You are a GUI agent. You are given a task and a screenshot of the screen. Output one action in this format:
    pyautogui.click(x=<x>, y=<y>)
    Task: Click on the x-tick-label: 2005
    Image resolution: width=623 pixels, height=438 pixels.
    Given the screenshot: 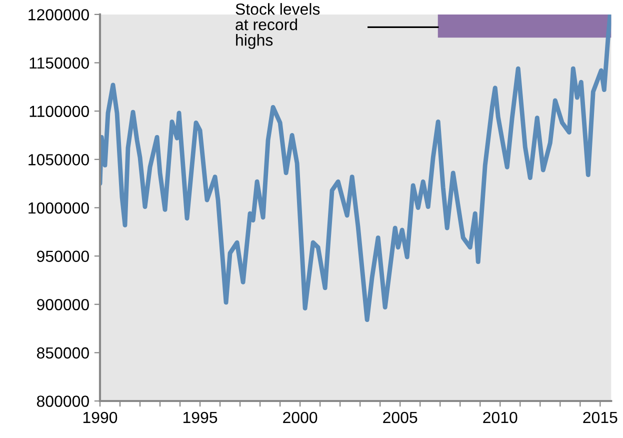 What is the action you would take?
    pyautogui.click(x=400, y=418)
    